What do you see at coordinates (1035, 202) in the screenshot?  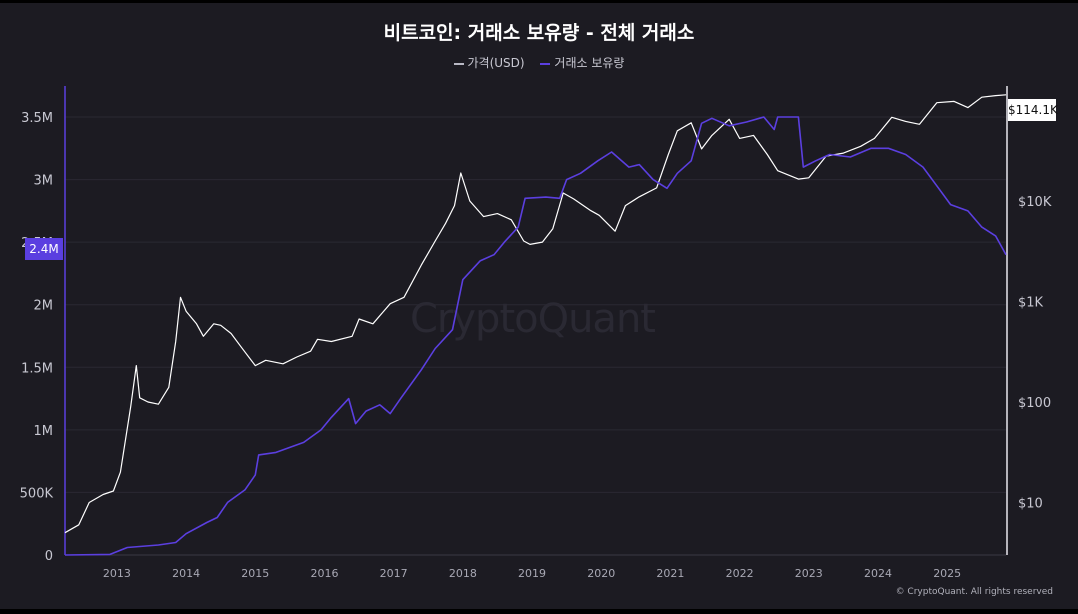 I see `y-right-tick-3: $10K` at bounding box center [1035, 202].